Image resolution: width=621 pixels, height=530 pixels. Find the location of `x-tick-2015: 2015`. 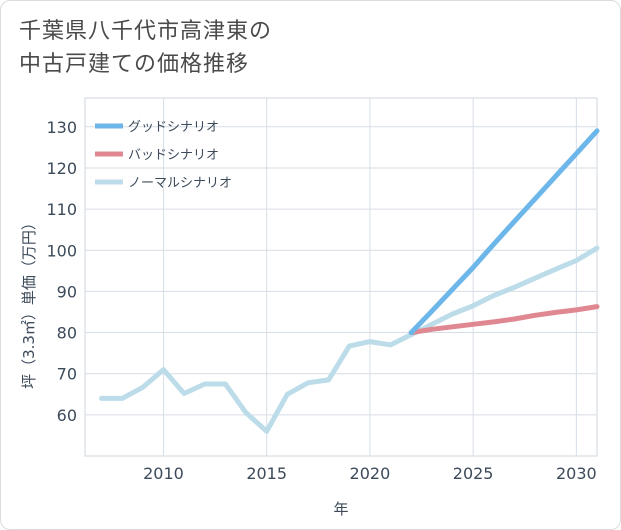

x-tick-2015: 2015 is located at coordinates (266, 473).